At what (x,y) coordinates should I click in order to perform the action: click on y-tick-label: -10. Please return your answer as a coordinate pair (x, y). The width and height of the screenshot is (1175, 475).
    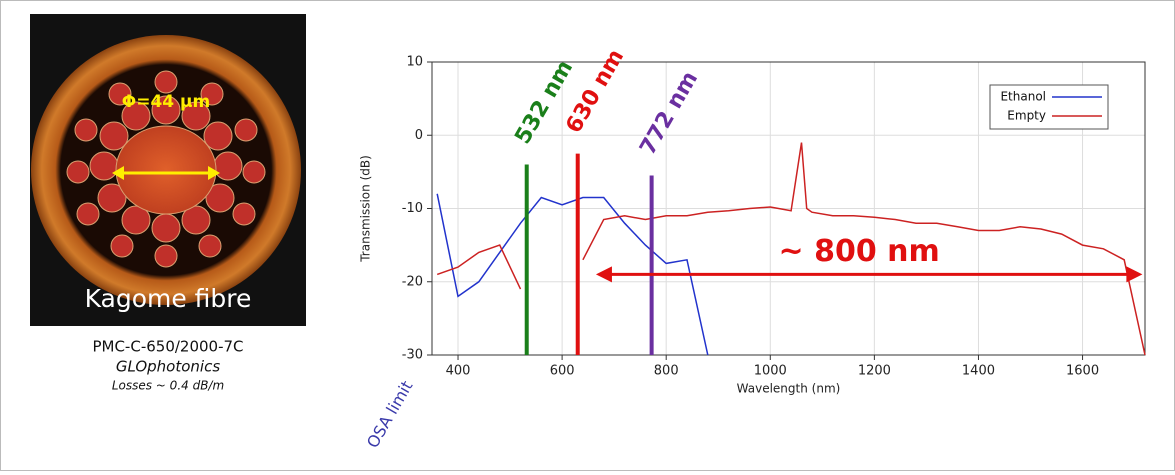
    Looking at the image, I should click on (412, 208).